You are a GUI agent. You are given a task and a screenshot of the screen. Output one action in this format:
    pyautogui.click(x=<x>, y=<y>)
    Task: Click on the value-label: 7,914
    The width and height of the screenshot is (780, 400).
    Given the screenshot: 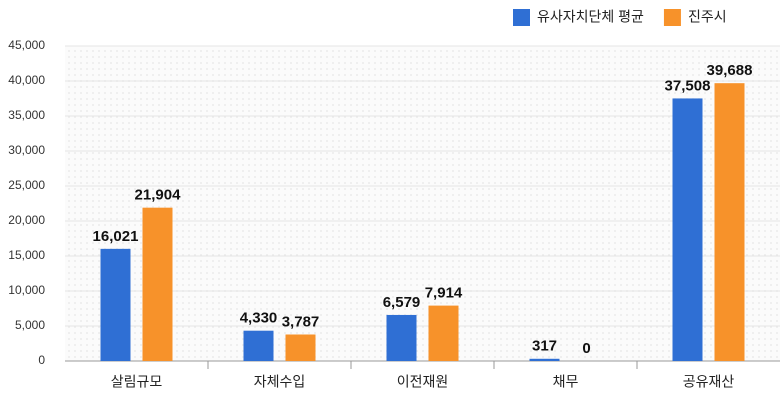 What is the action you would take?
    pyautogui.click(x=444, y=293)
    